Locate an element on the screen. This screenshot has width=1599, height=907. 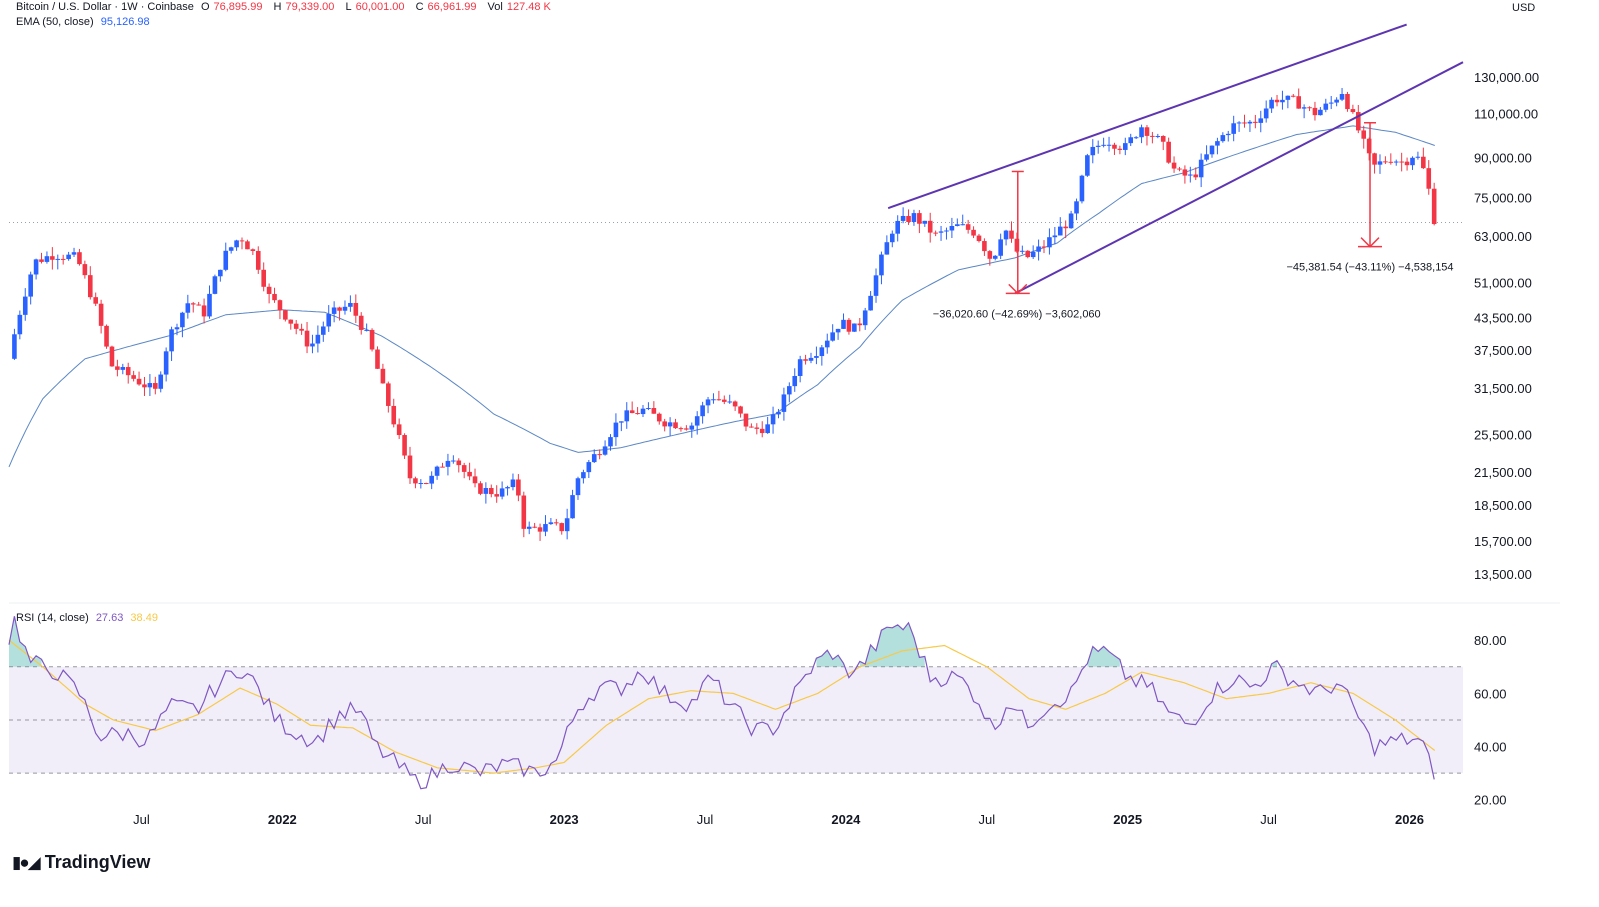
rsi-ma-value: 38.49 is located at coordinates (144, 618).